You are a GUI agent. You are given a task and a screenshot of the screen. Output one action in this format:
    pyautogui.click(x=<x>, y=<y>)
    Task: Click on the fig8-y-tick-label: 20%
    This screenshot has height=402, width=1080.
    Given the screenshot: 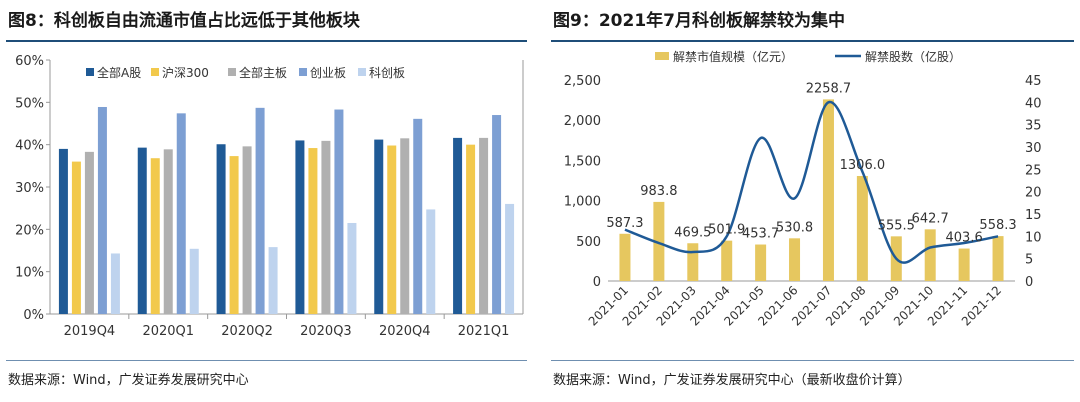 What is the action you would take?
    pyautogui.click(x=29, y=230)
    